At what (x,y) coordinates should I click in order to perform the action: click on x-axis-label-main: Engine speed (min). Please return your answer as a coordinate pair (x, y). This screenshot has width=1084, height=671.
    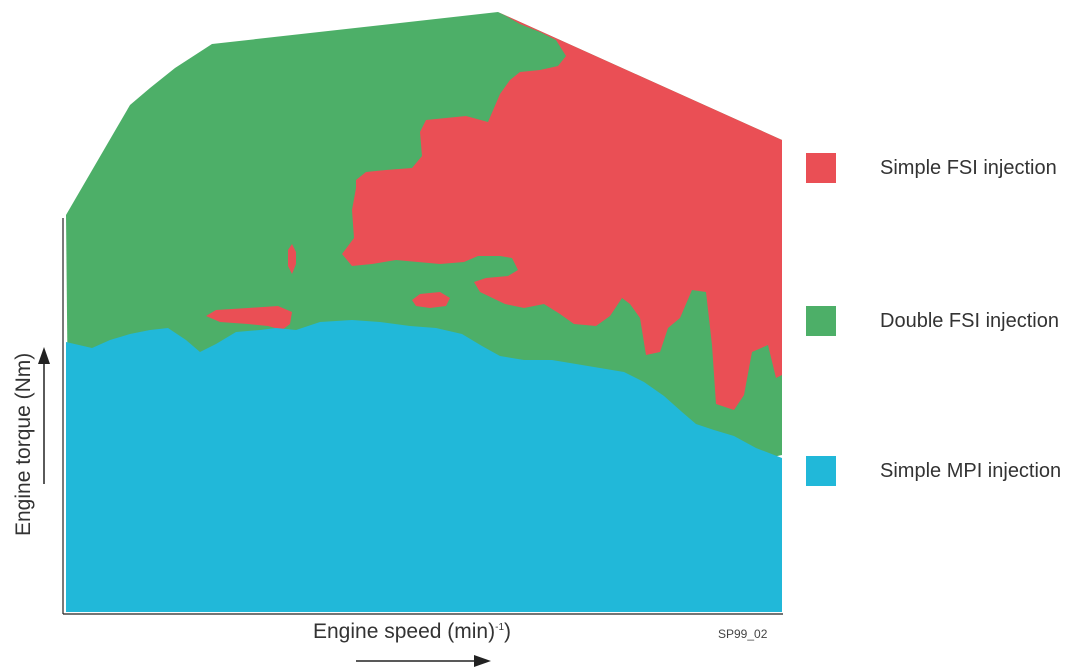
    Looking at the image, I should click on (404, 631).